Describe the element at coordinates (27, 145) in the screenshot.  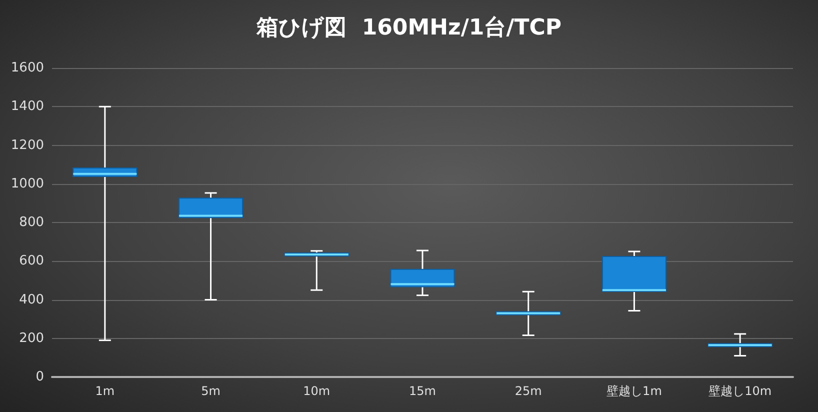
I see `y-tick-label: 1200` at that location.